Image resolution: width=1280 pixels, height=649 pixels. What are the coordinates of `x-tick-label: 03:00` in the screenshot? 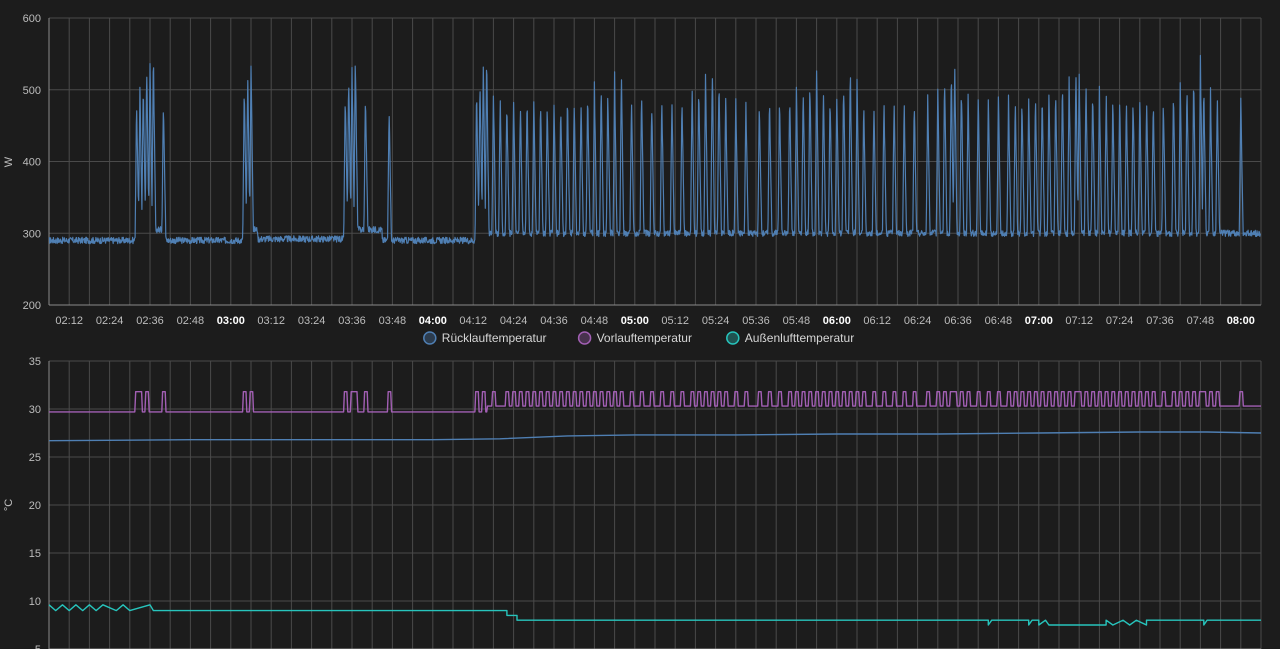 It's located at (231, 321).